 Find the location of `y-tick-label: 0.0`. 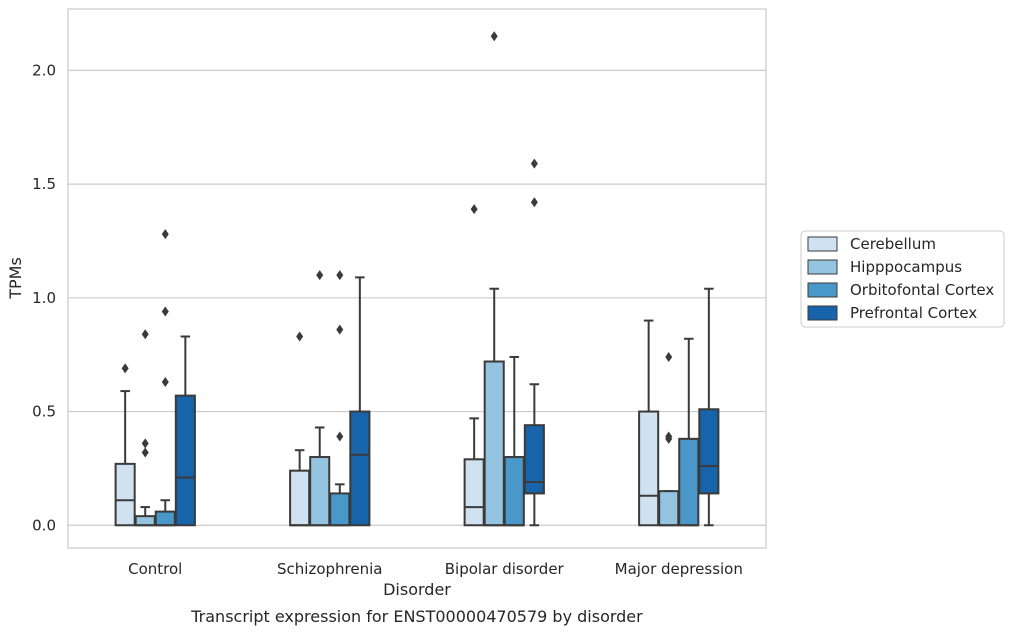

y-tick-label: 0.0 is located at coordinates (44, 525).